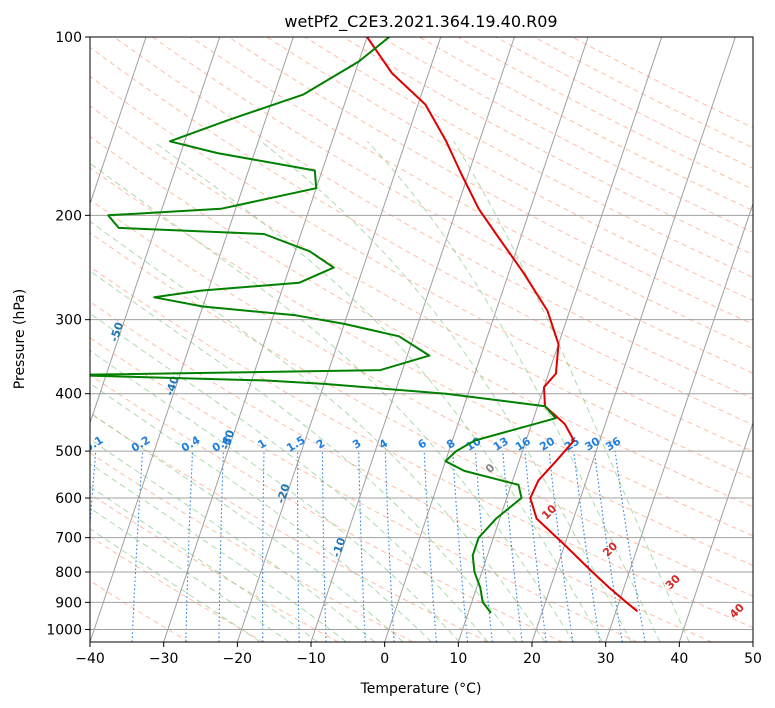 This screenshot has height=708, width=775. I want to click on y-tick-label: 600, so click(68, 499).